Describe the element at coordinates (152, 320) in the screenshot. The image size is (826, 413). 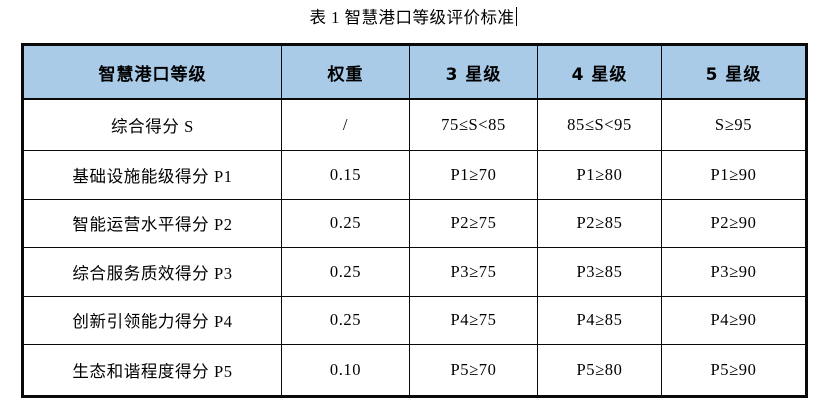
I see `cell-indicator: 创新引领能力得分 P4` at that location.